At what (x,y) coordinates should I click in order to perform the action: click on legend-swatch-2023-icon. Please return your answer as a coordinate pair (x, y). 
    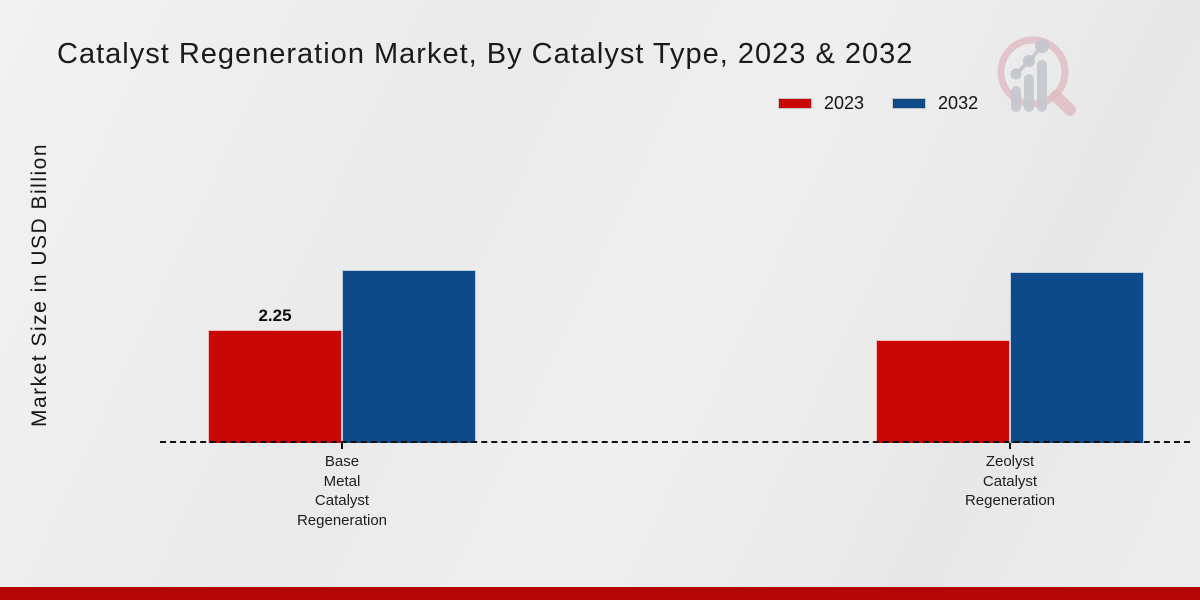
    Looking at the image, I should click on (795, 103).